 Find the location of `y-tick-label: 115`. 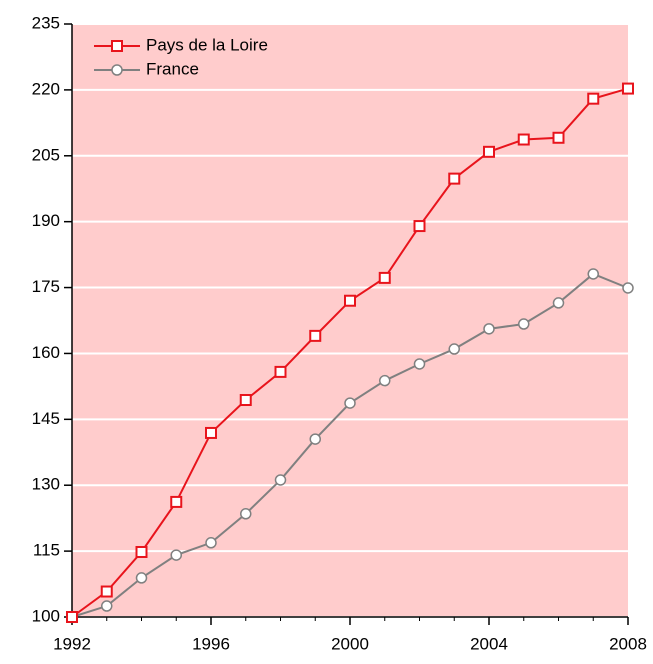

y-tick-label: 115 is located at coordinates (46, 550).